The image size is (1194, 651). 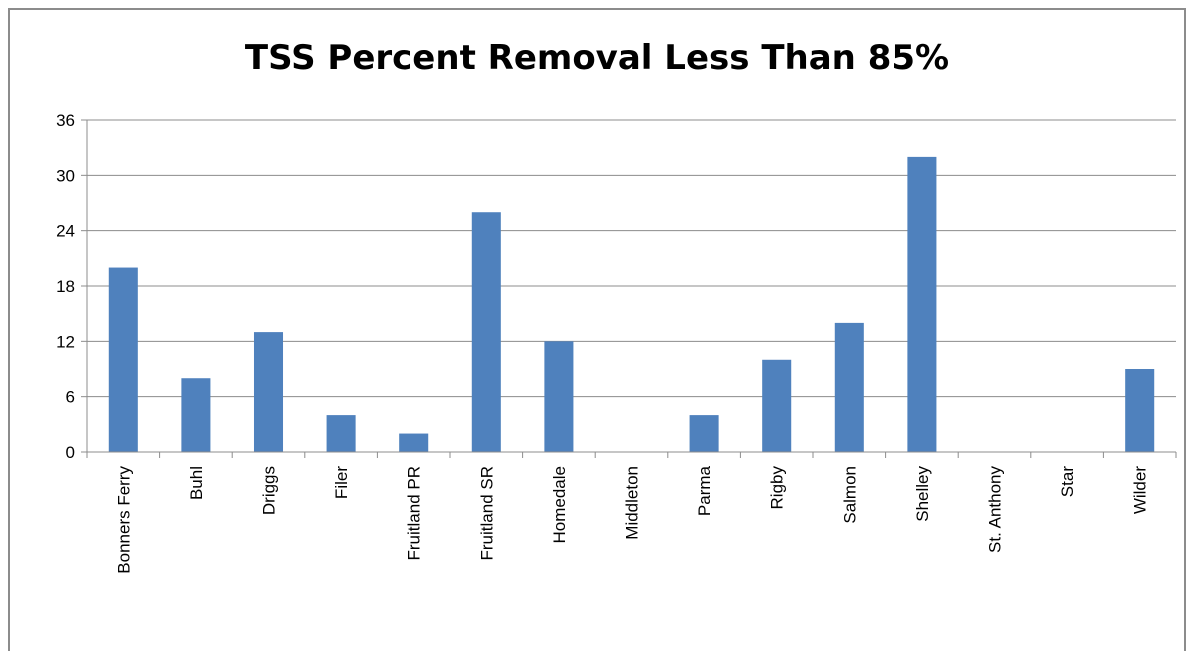 I want to click on chart-title: TSS Percent Removal Less Than 85%, so click(x=597, y=58).